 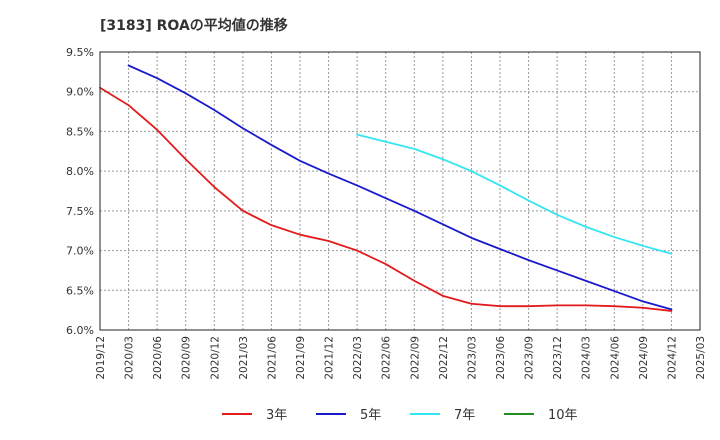 What do you see at coordinates (80, 171) in the screenshot?
I see `y-tick-label: 8.0%` at bounding box center [80, 171].